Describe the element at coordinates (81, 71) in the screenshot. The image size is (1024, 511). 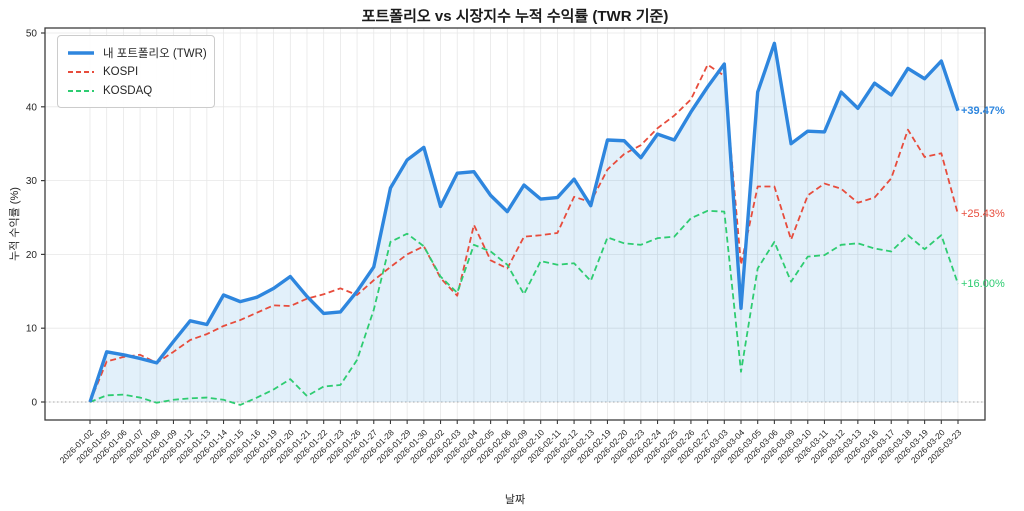
I see `kospi-line-swatch` at that location.